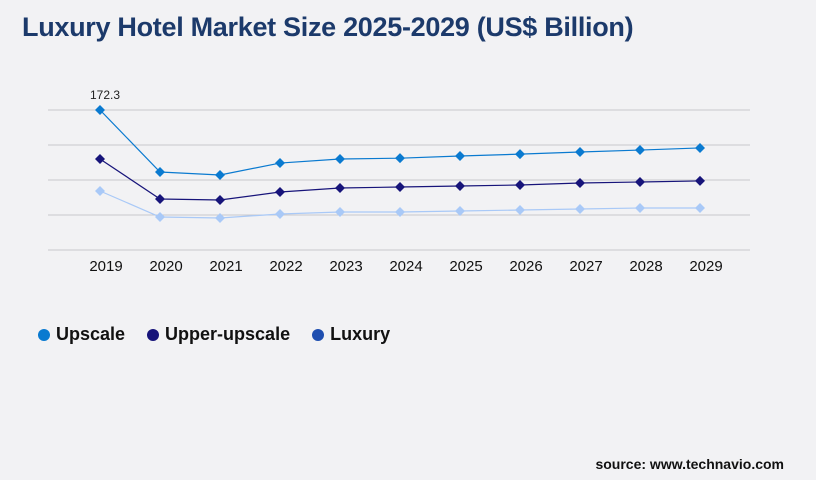 The height and width of the screenshot is (480, 816). Describe the element at coordinates (400, 142) in the screenshot. I see `series-line-upscale` at that location.